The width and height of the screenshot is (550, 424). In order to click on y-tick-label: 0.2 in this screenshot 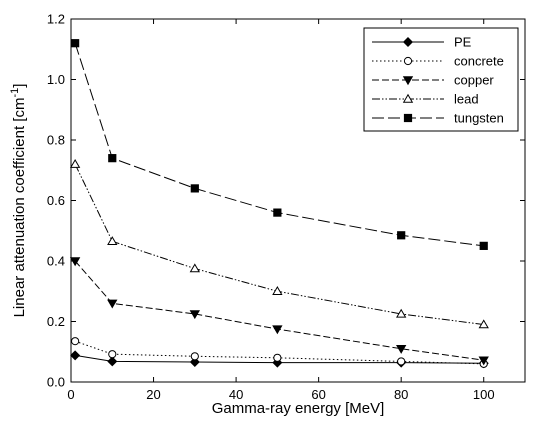, I will do `click(56, 321)`.